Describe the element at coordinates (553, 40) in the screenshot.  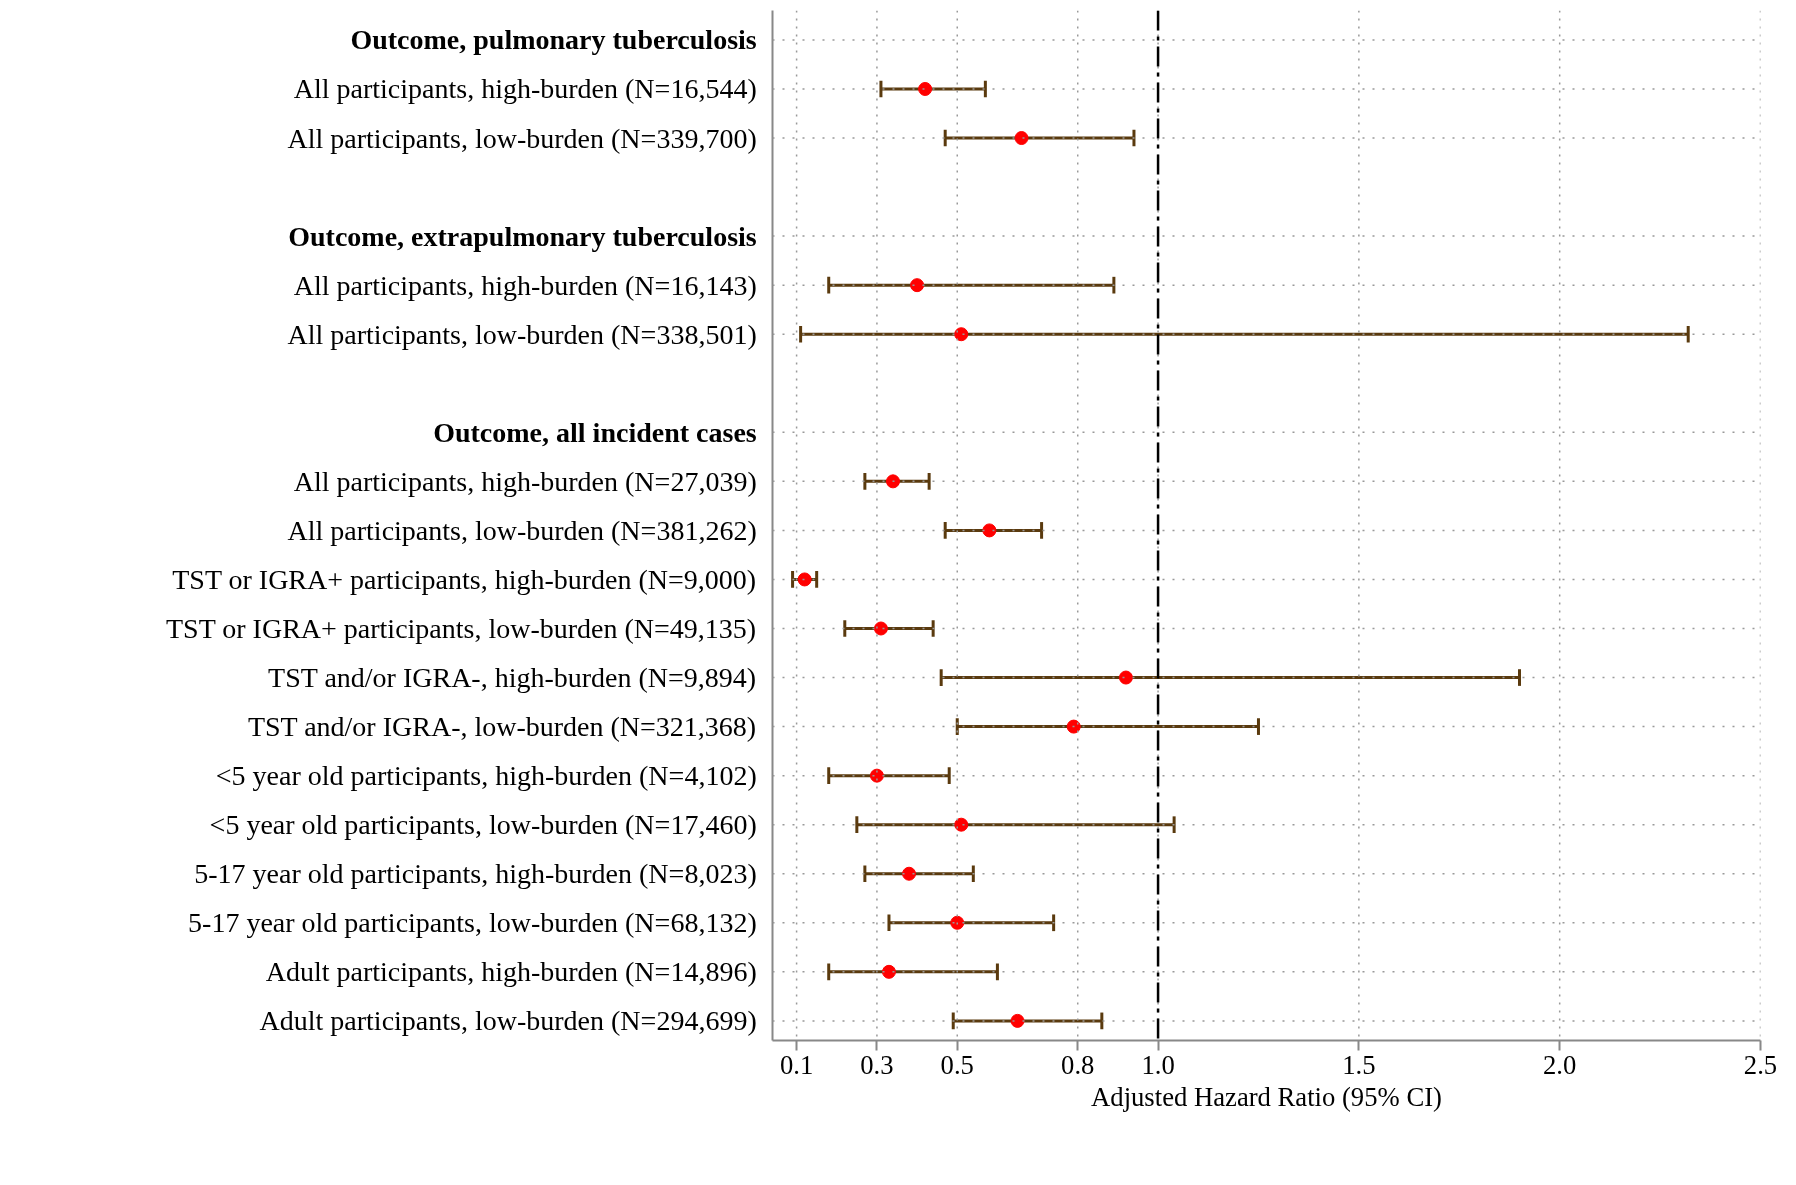
I see `y-tick-label: Outcome, pulmonary tuberculosis` at that location.